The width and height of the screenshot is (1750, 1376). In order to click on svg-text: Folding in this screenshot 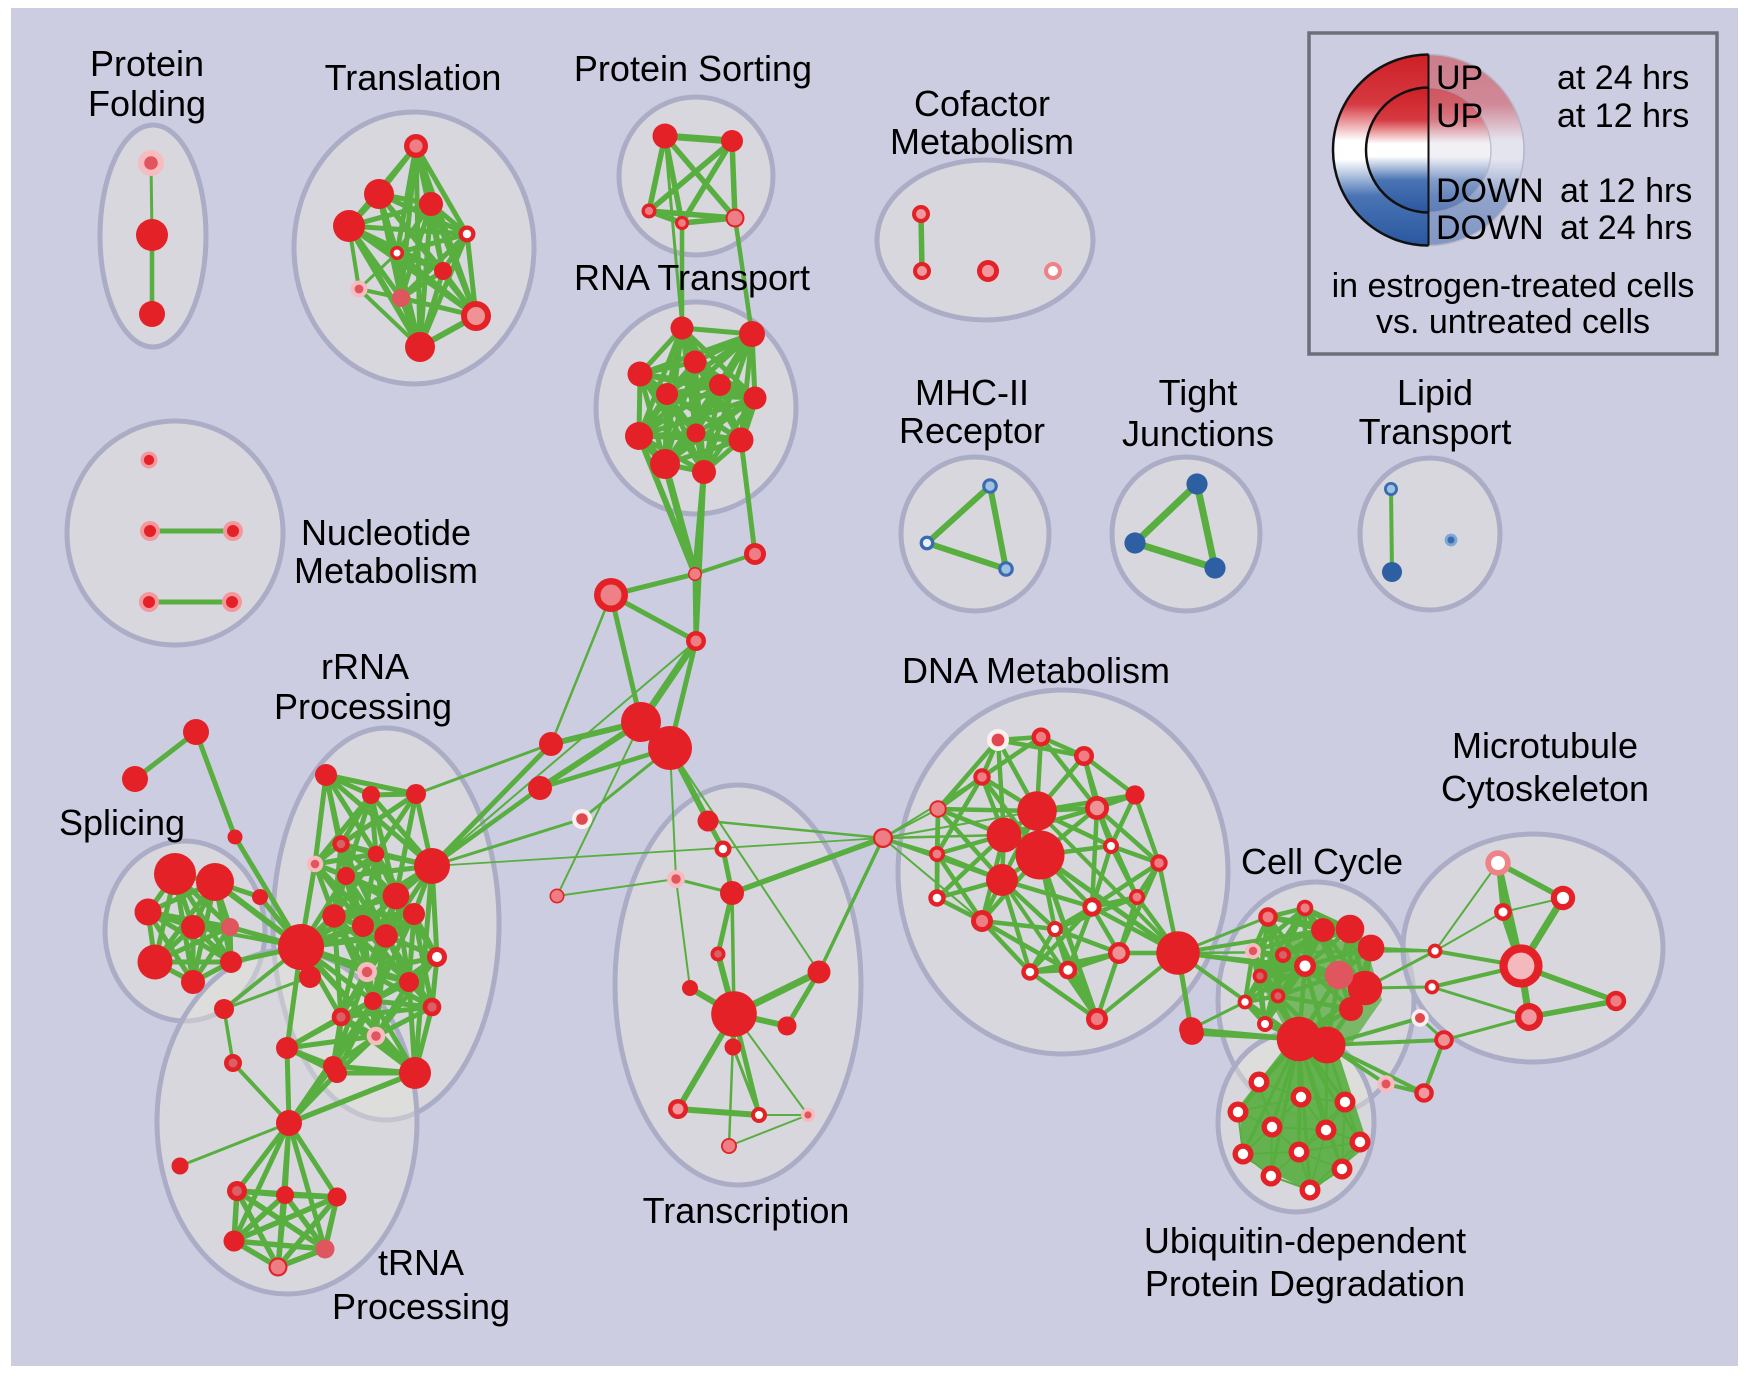, I will do `click(147, 103)`.